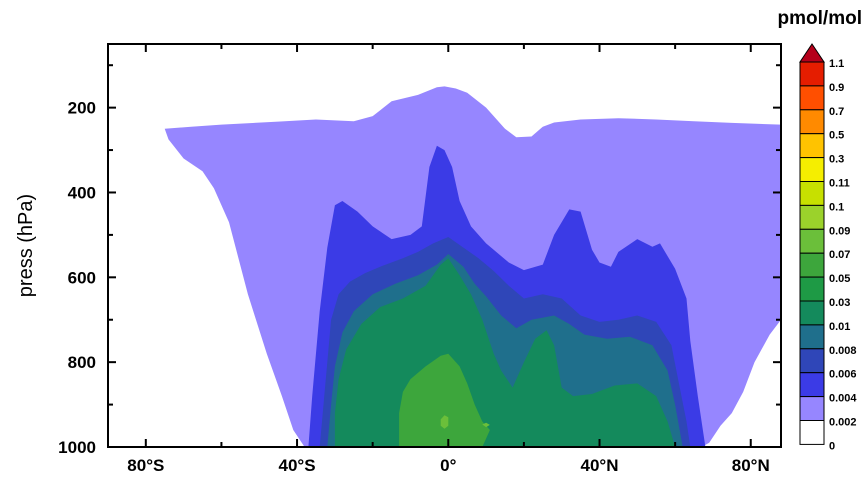 This screenshot has height=486, width=868. What do you see at coordinates (836, 112) in the screenshot?
I see `colorbar-label: 0.7` at bounding box center [836, 112].